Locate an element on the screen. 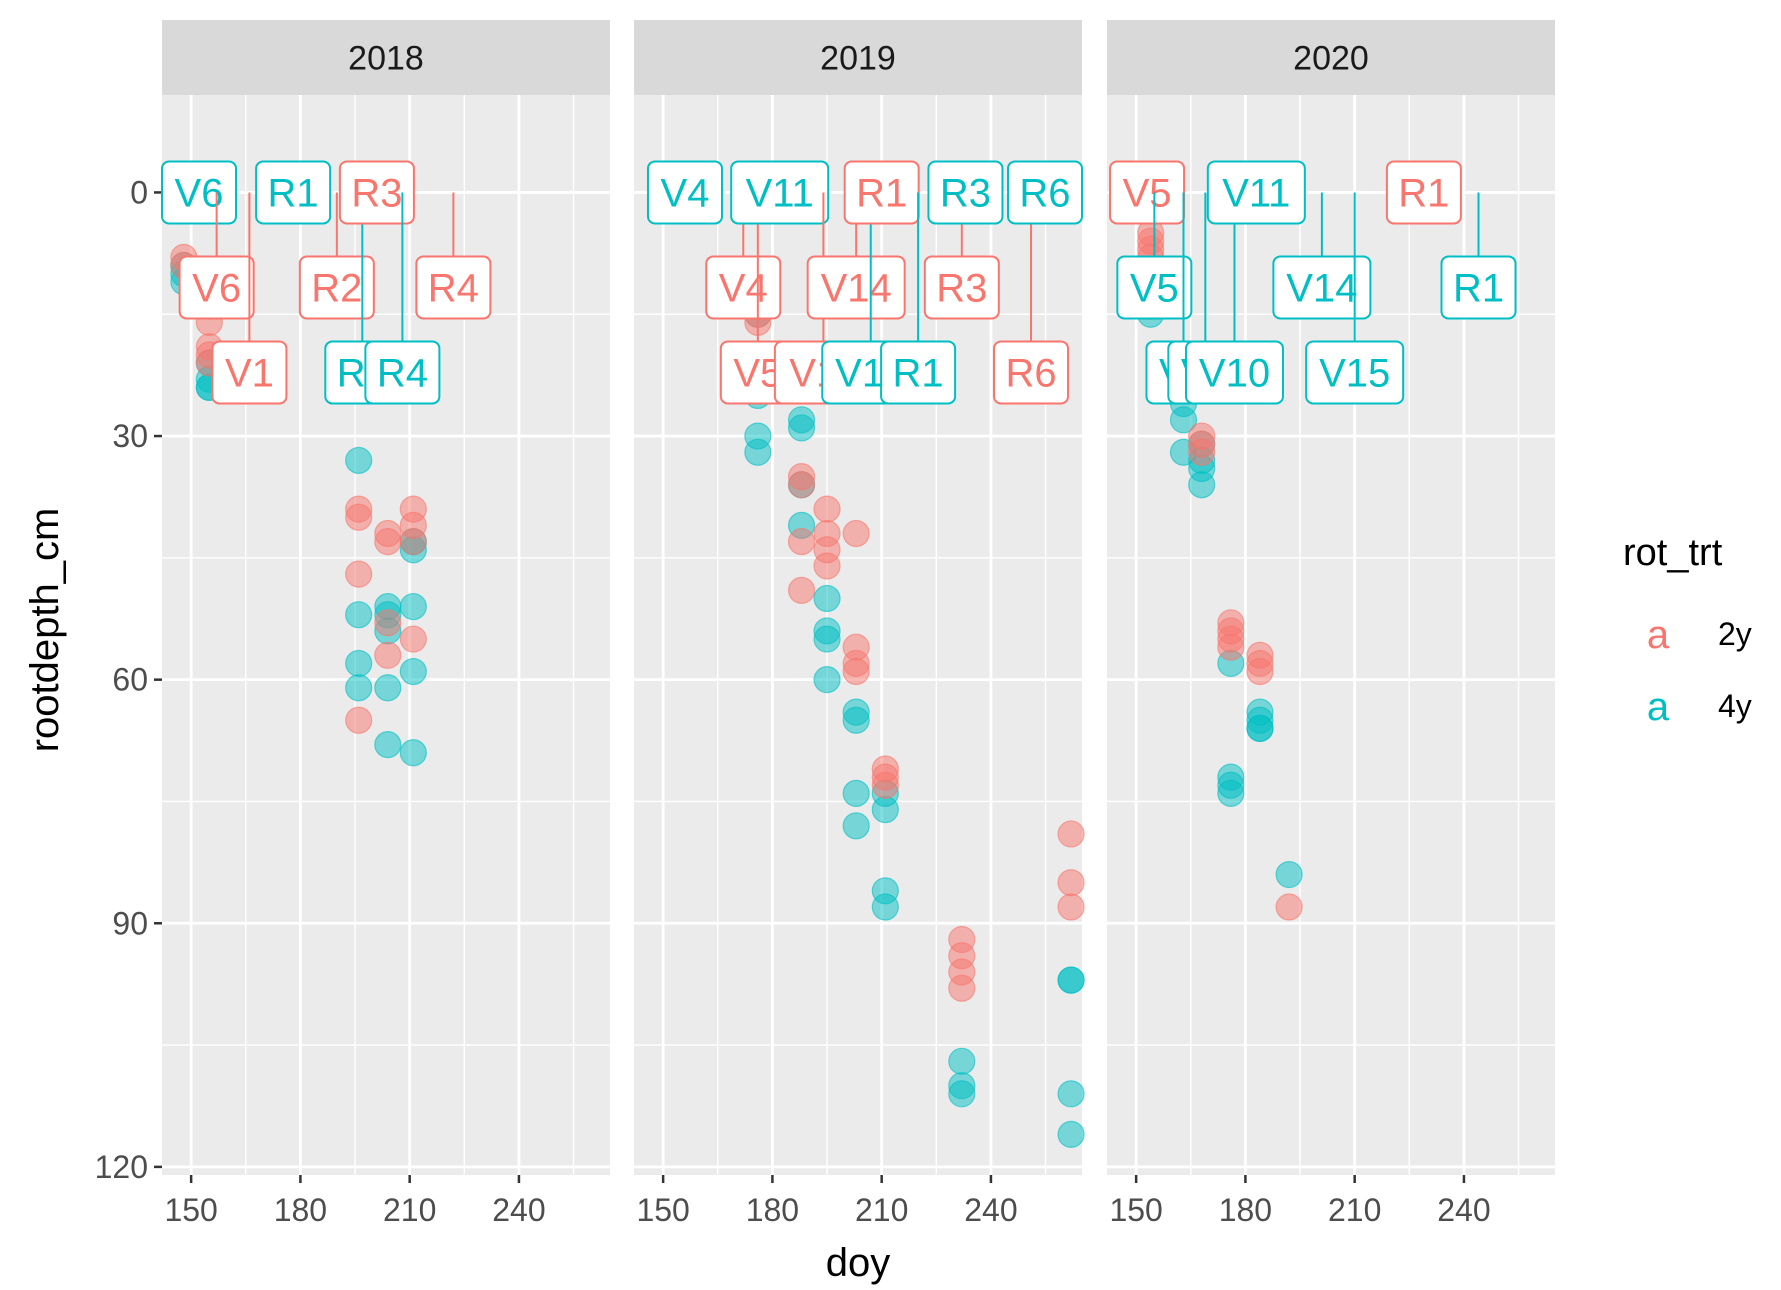 The height and width of the screenshot is (1290, 1781). stage-label-4y: R6 is located at coordinates (1045, 192).